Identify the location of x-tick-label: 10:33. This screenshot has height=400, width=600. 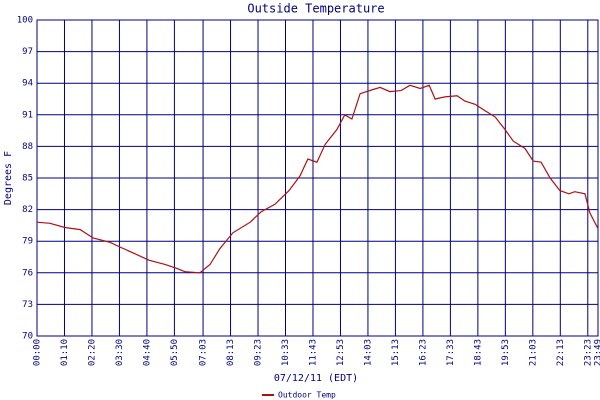
(286, 352).